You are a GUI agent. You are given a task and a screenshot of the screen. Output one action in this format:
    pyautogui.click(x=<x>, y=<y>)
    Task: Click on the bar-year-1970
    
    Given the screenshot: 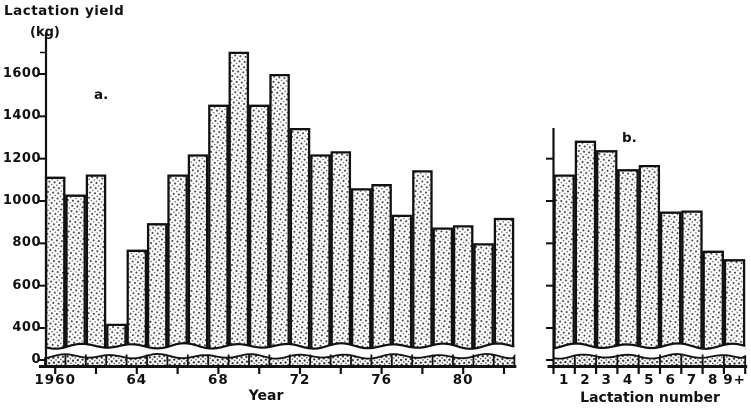 What is the action you would take?
    pyautogui.click(x=259, y=227)
    